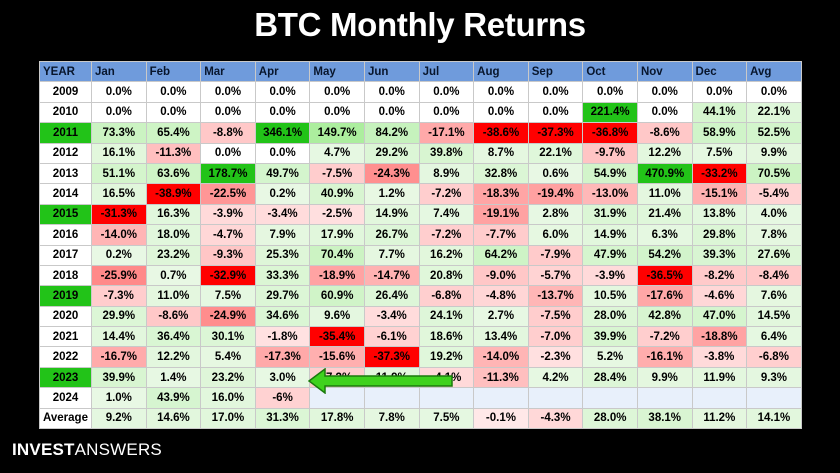  I want to click on return-cell: 60.9%, so click(337, 296).